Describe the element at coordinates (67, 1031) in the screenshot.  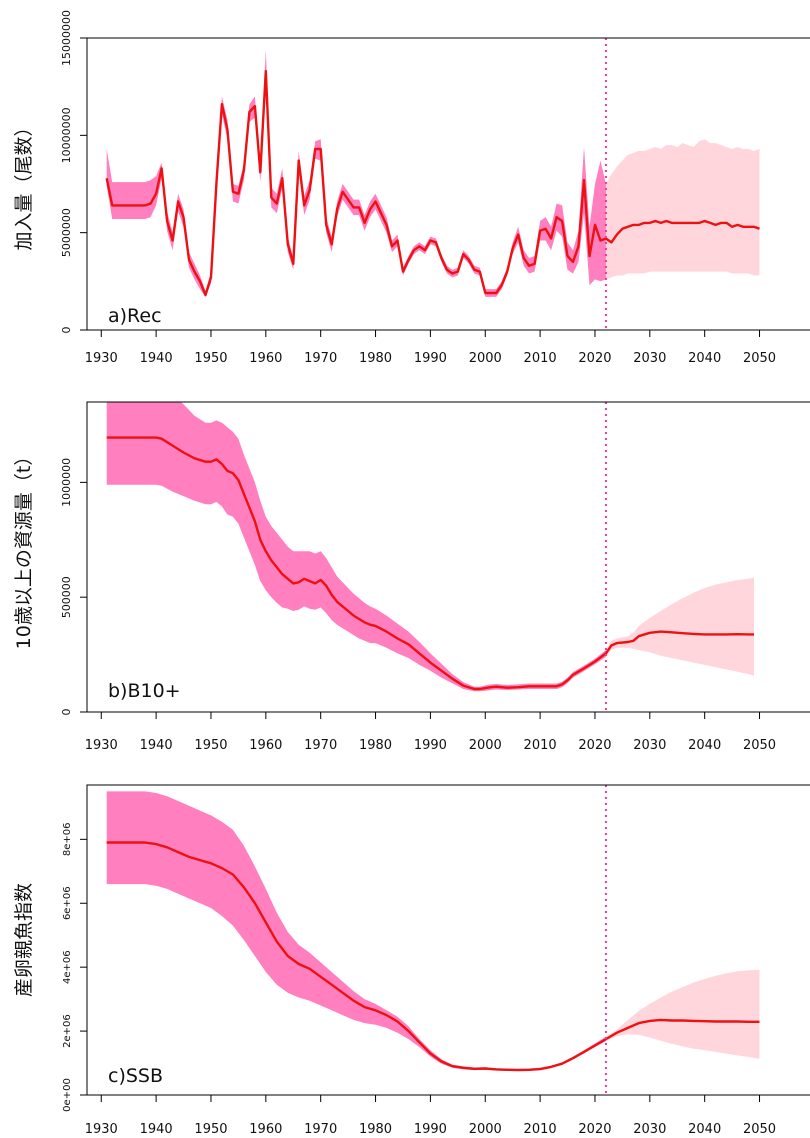
I see `y-tick-label: 2e+06` at that location.